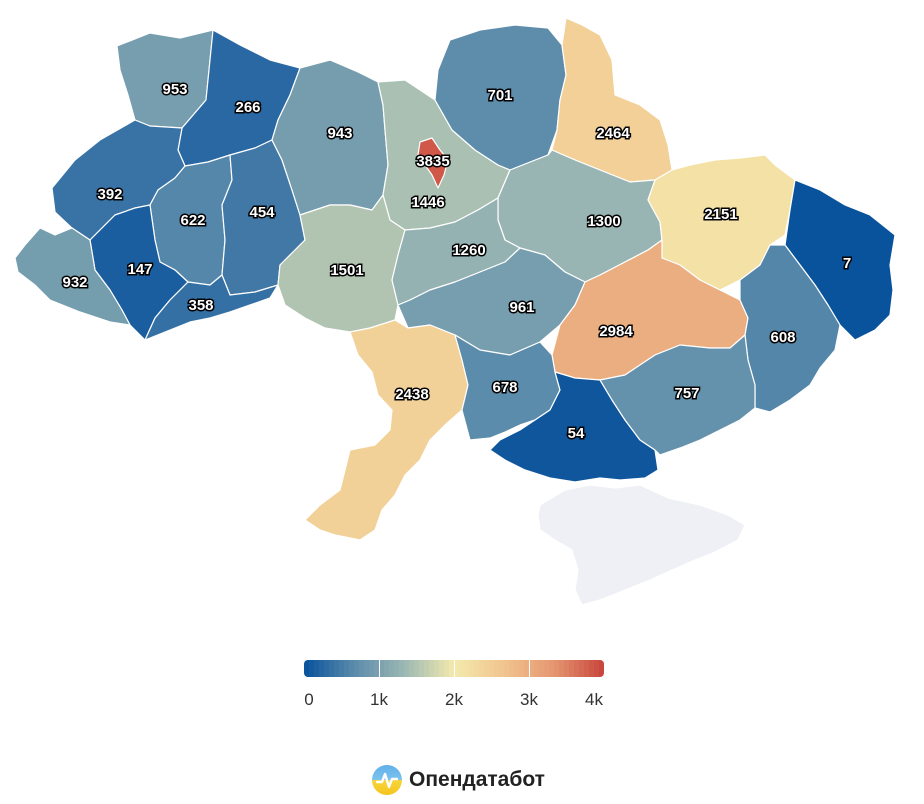  What do you see at coordinates (339, 133) in the screenshot?
I see `region-label-zhytomyr: 943` at bounding box center [339, 133].